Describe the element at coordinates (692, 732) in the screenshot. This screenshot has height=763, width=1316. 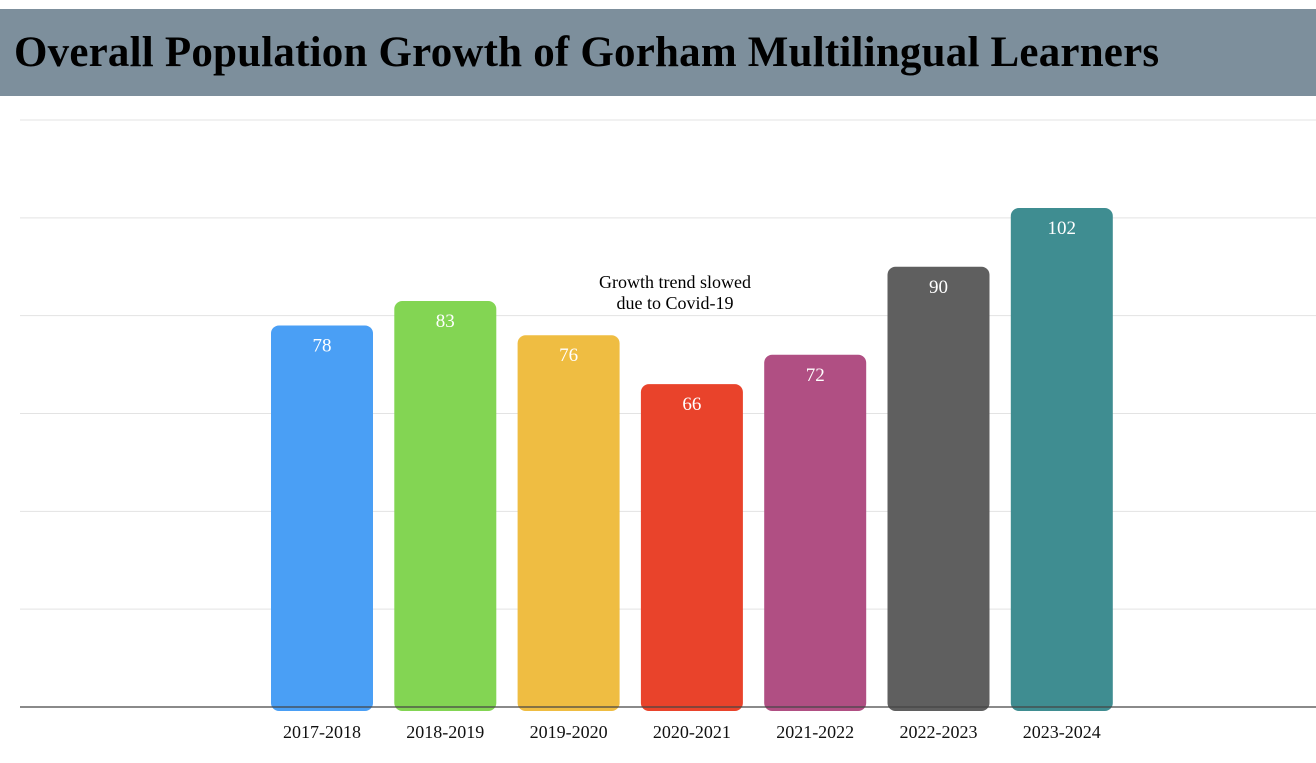
I see `tick-label-2020-2021: 2020-2021` at that location.